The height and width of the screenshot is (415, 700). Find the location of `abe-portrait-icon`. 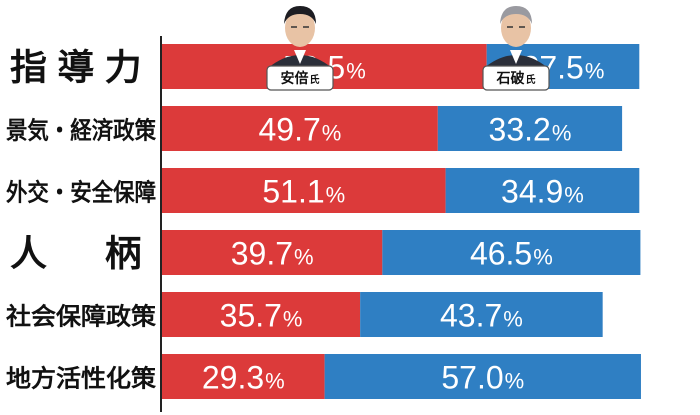

abe-portrait-icon is located at coordinates (300, 37).